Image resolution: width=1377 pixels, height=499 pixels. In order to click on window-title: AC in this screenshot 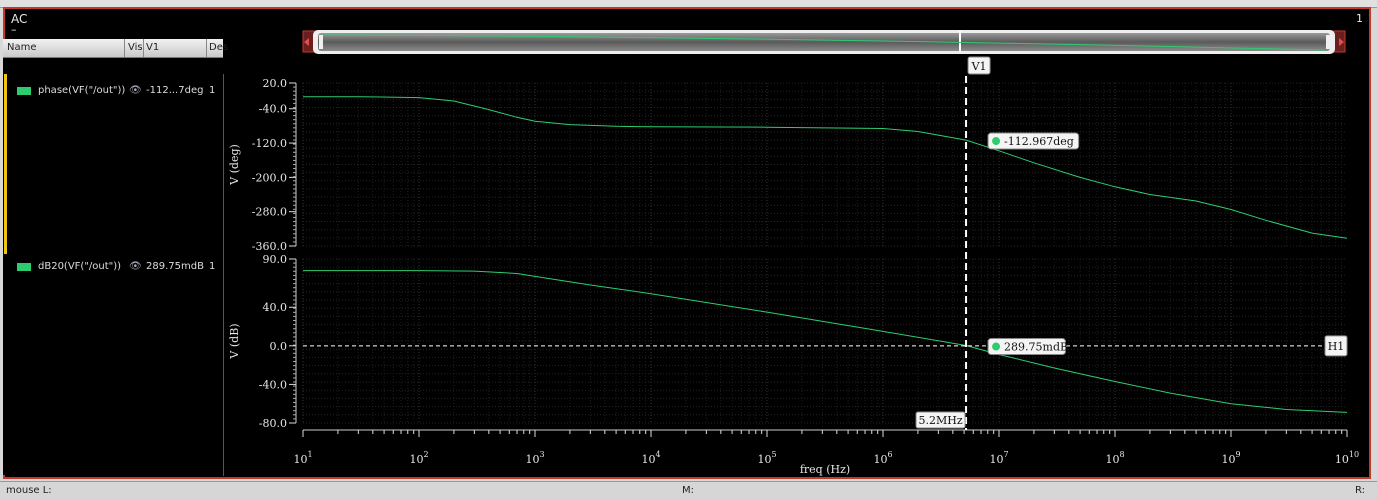, I will do `click(19, 19)`.